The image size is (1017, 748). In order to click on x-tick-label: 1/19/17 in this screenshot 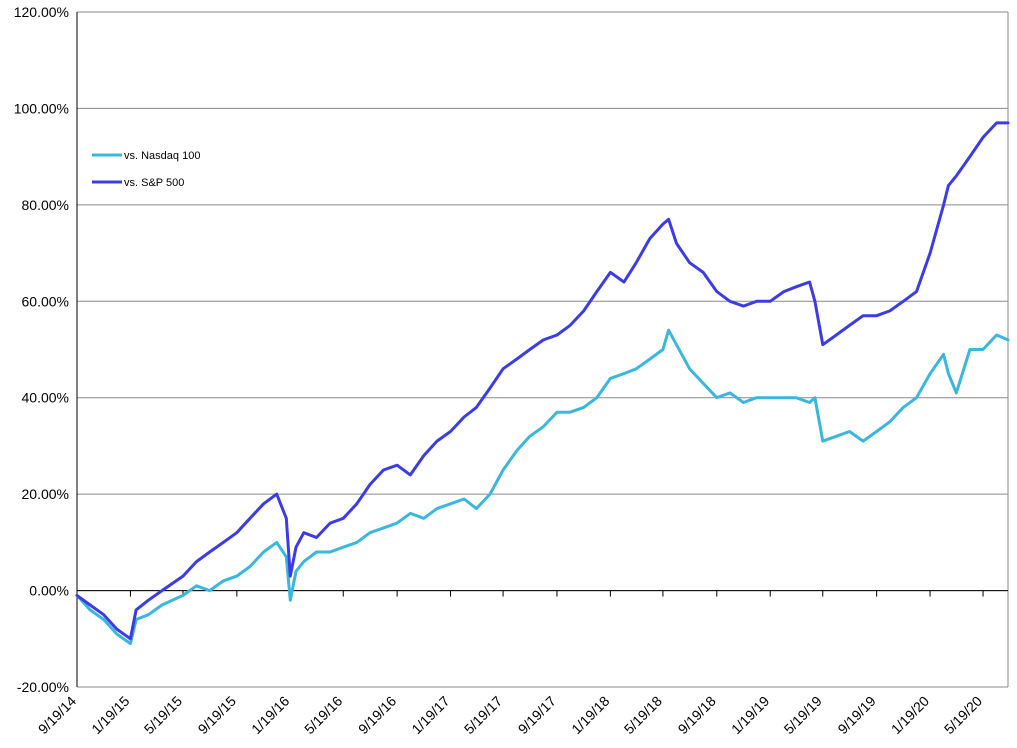, I will do `click(430, 715)`.